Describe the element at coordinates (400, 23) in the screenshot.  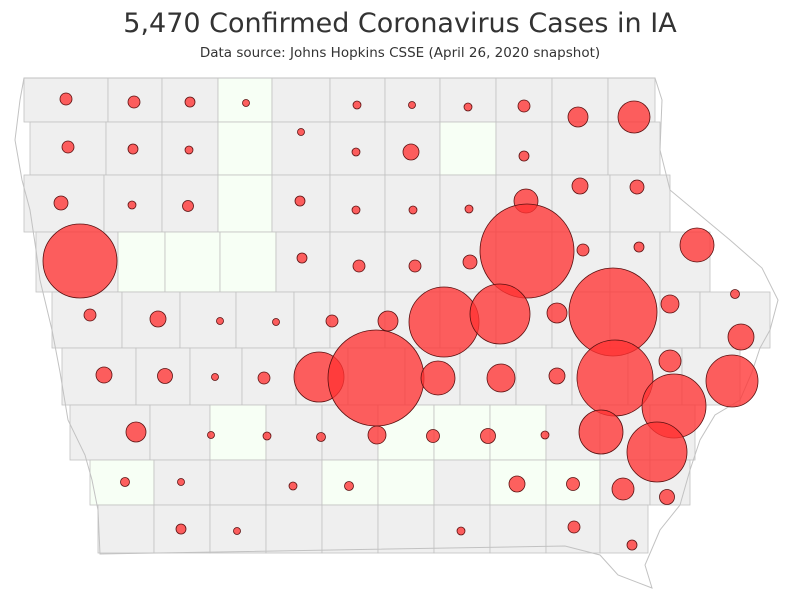
I see `map-title: 5,470 Confirmed Coronavirus Cases in IA` at that location.